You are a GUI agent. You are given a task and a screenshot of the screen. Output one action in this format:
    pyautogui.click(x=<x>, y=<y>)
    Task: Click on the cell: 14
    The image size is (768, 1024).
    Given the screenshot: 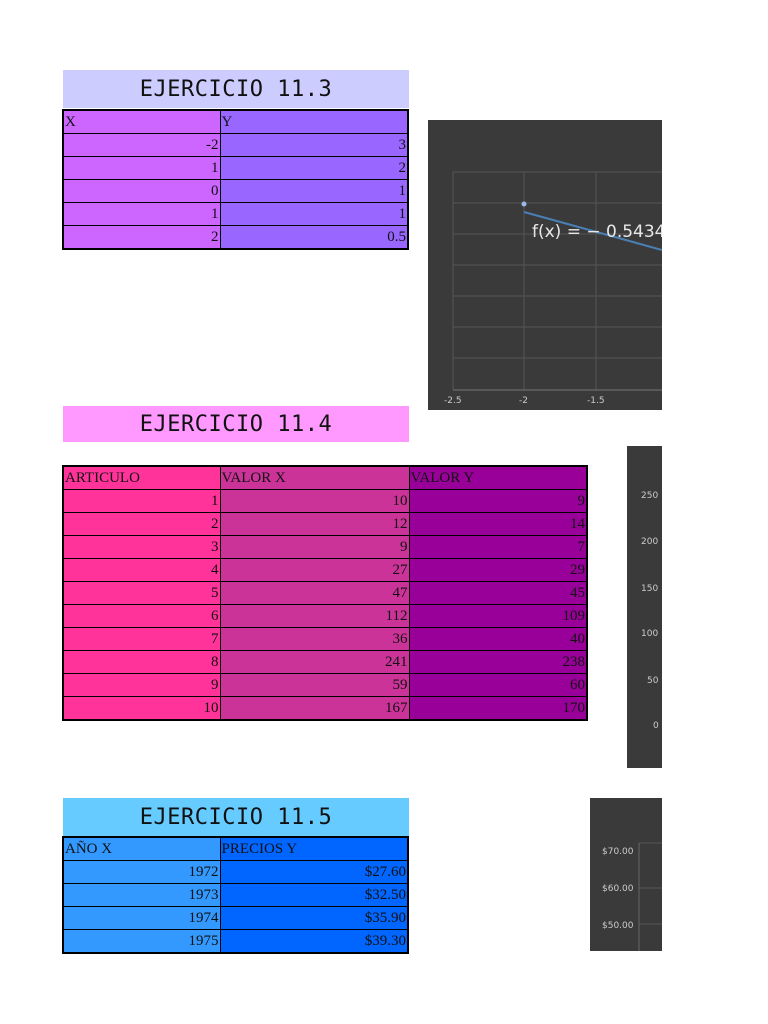 What is the action you would take?
    pyautogui.click(x=498, y=524)
    